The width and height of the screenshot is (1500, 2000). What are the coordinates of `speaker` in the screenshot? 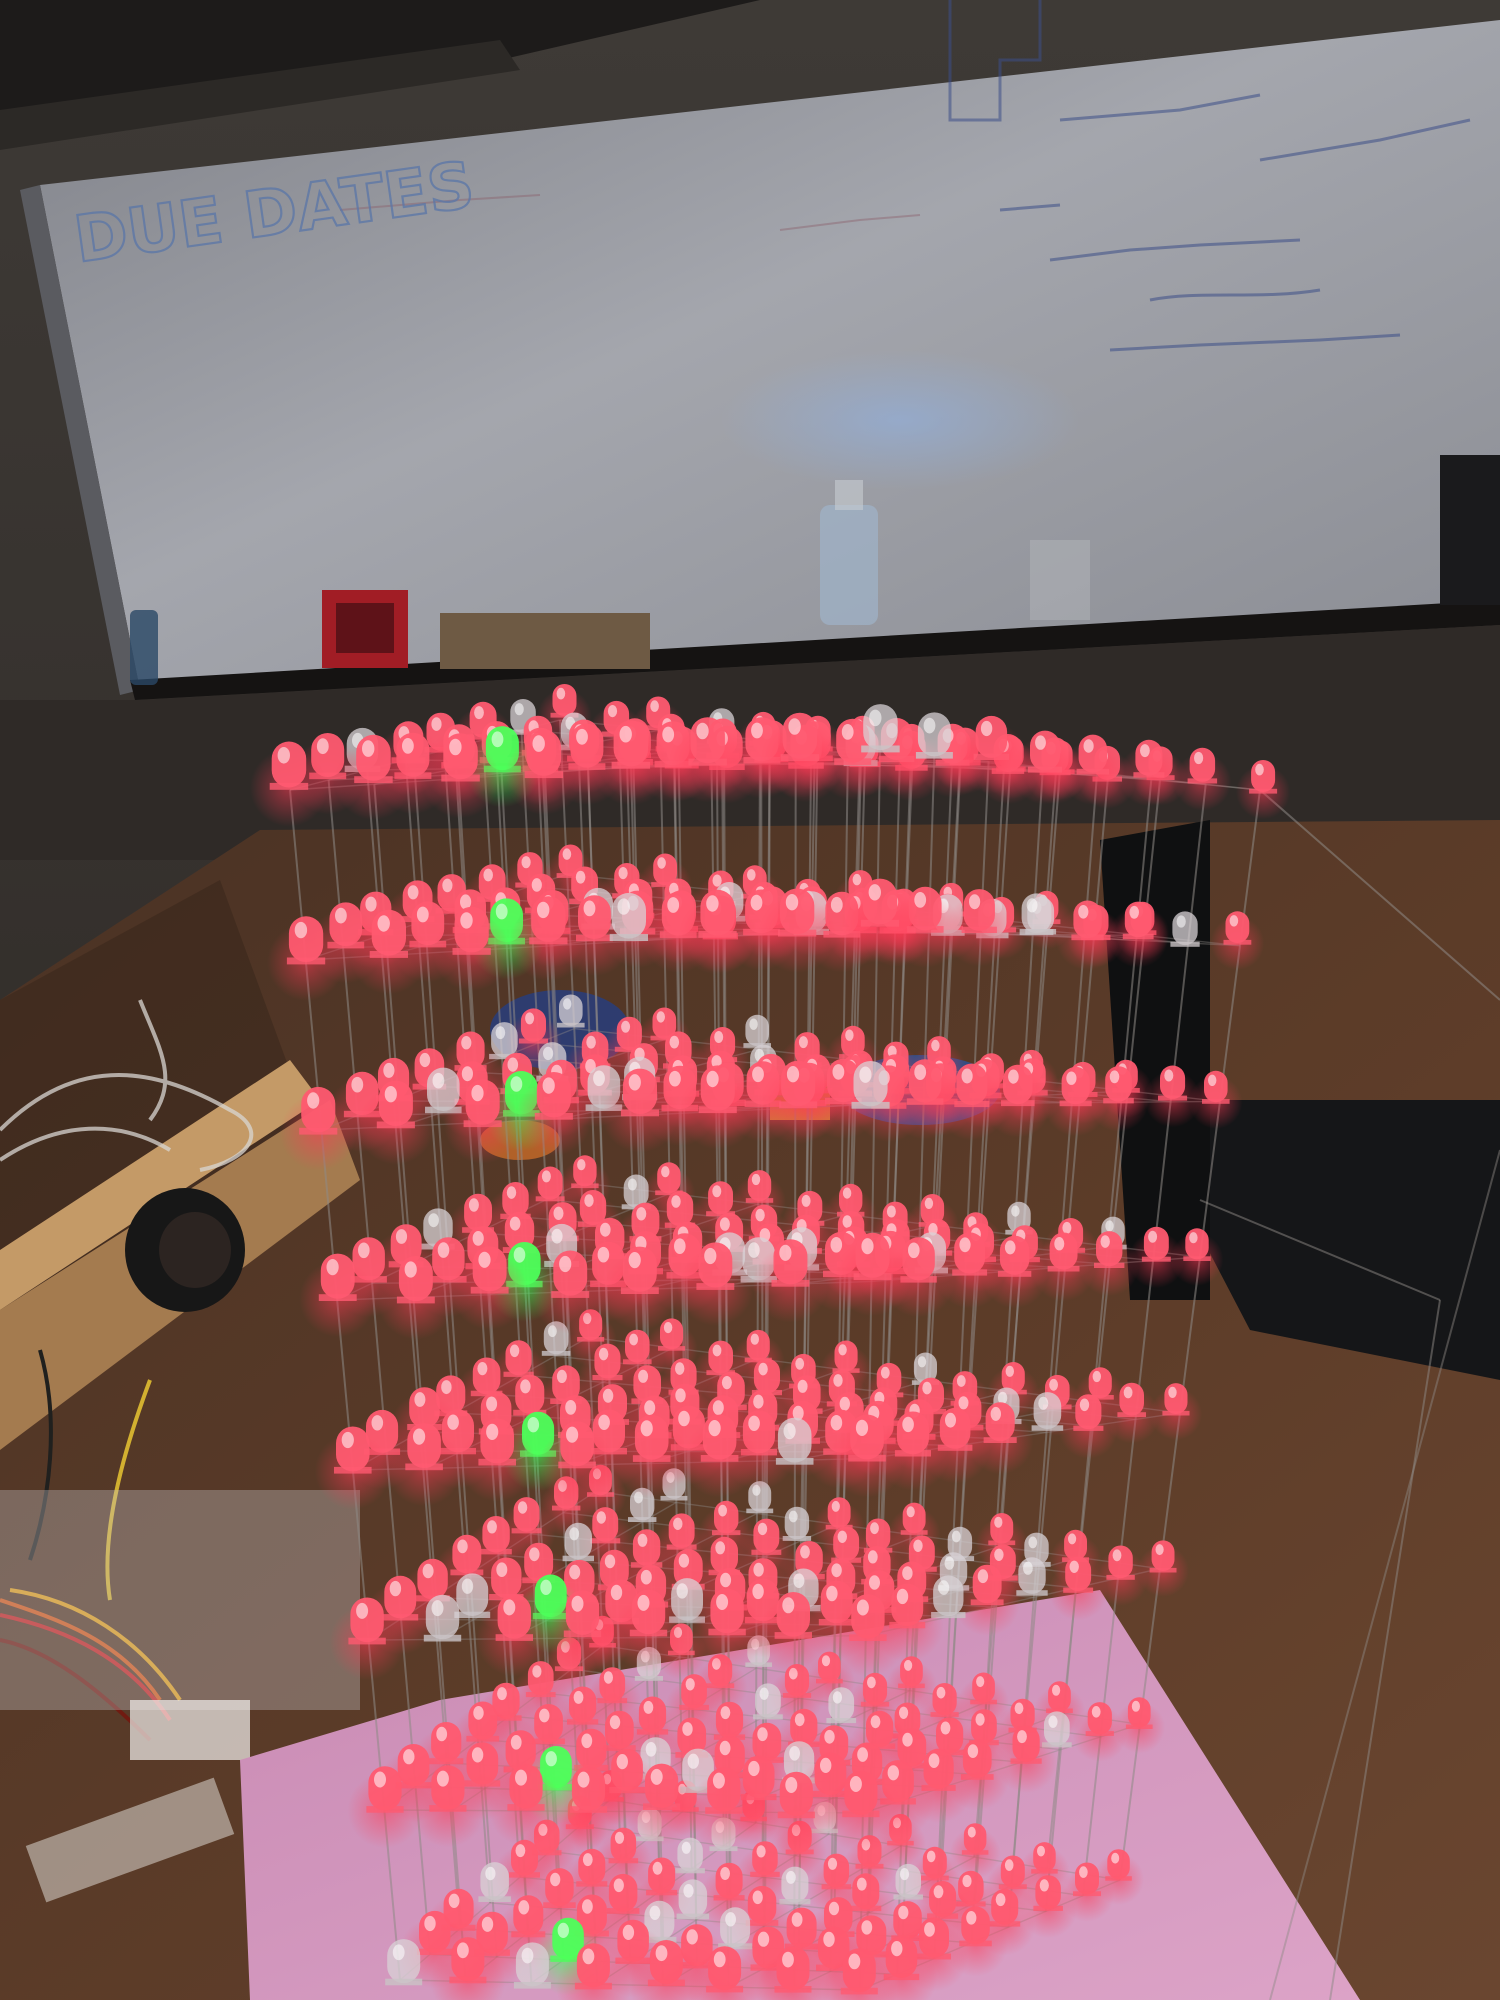 It's located at (1470, 530).